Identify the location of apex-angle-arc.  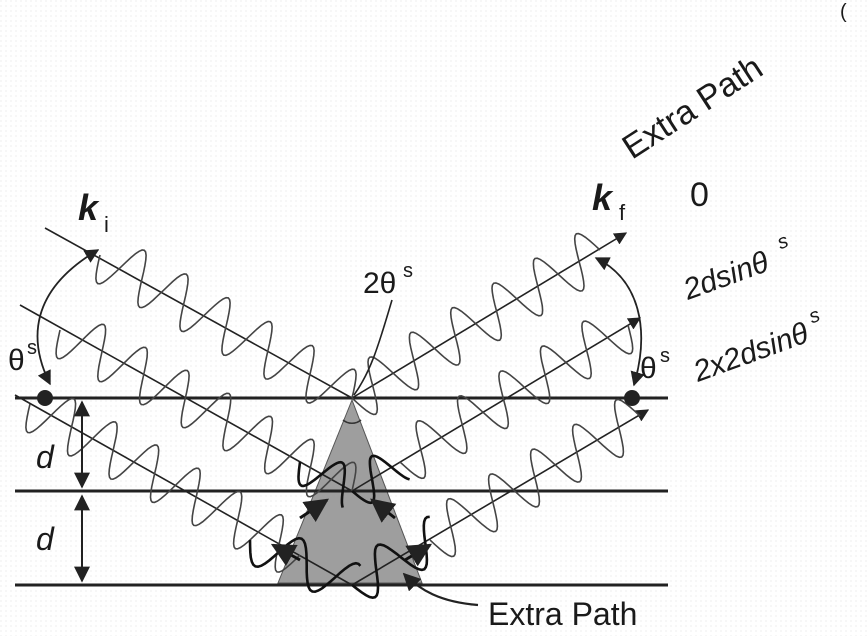
(352, 421).